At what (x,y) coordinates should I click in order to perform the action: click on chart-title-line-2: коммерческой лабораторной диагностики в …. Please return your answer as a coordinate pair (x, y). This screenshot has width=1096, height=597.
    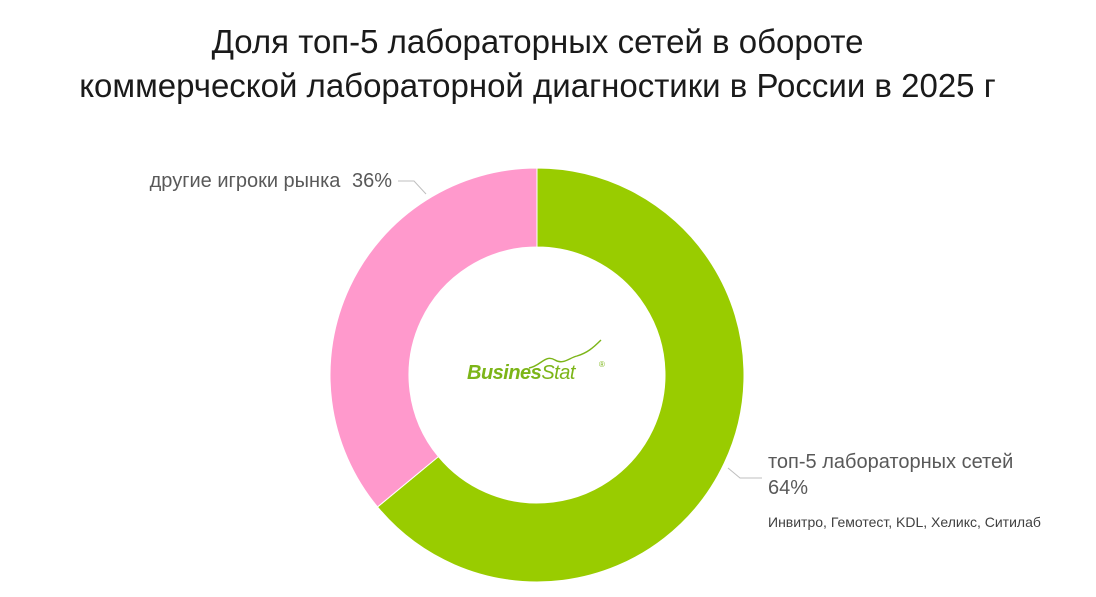
    Looking at the image, I should click on (537, 85).